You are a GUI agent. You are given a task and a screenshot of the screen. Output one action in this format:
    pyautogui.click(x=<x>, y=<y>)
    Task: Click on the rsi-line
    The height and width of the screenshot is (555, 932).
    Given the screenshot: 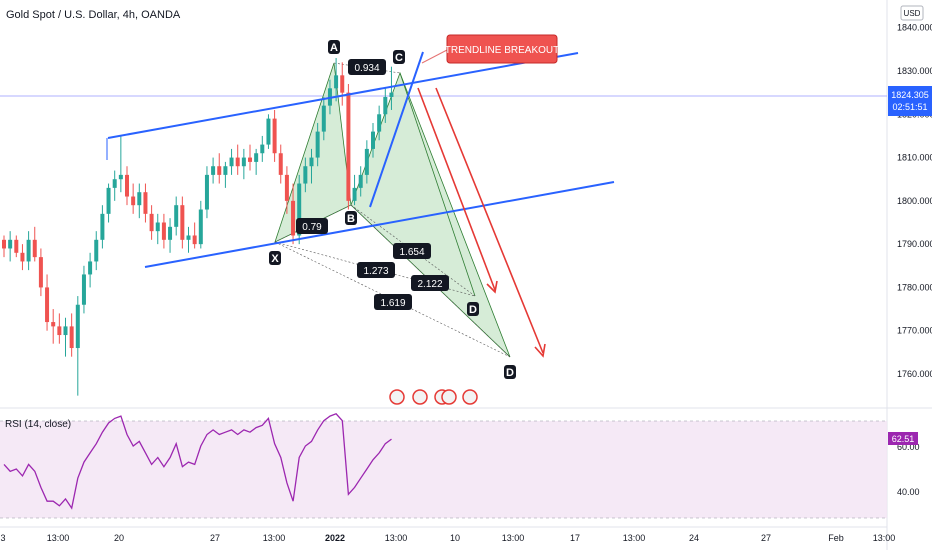 What is the action you would take?
    pyautogui.click(x=197, y=461)
    